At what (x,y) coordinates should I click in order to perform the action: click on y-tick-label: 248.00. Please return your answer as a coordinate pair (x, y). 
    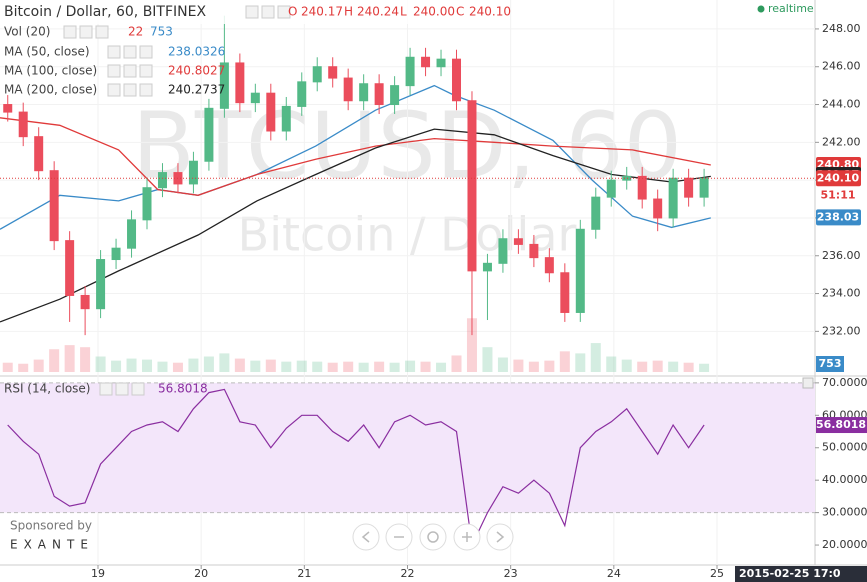
    Looking at the image, I should click on (841, 28).